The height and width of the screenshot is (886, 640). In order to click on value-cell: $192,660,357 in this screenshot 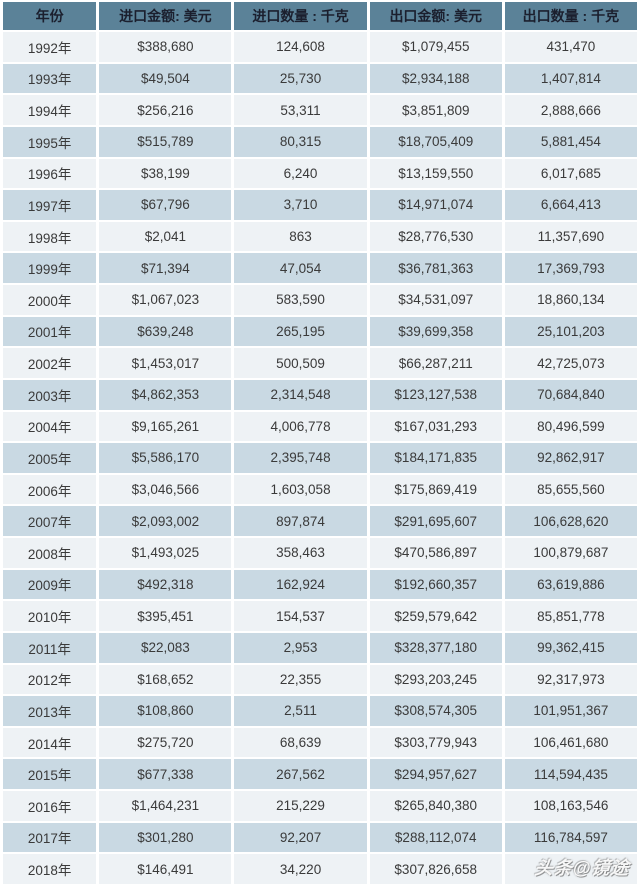, I will do `click(435, 584)`.